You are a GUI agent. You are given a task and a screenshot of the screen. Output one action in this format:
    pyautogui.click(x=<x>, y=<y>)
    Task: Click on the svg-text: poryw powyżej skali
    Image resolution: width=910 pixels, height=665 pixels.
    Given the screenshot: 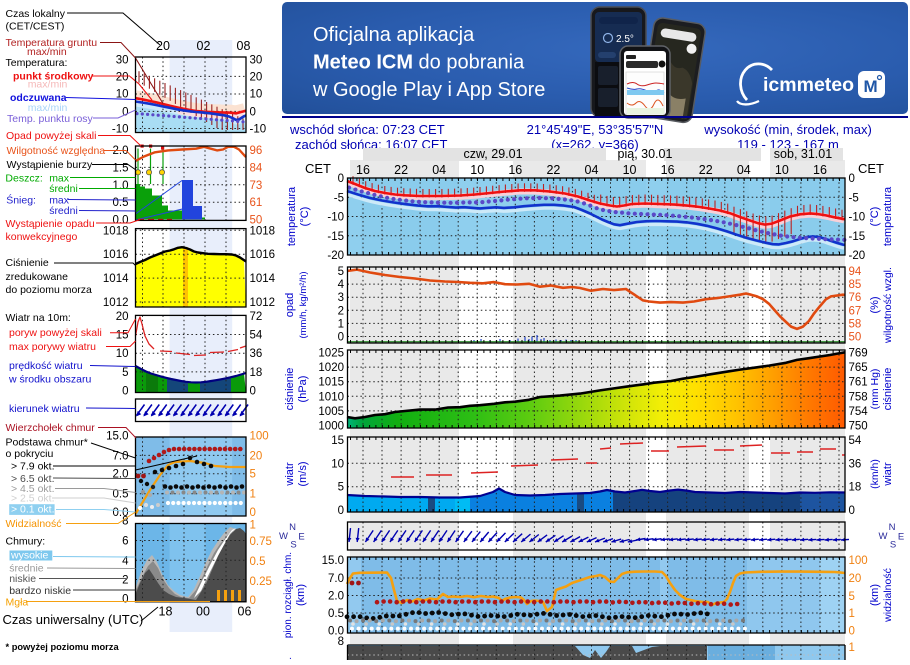 What is the action you would take?
    pyautogui.click(x=55, y=333)
    